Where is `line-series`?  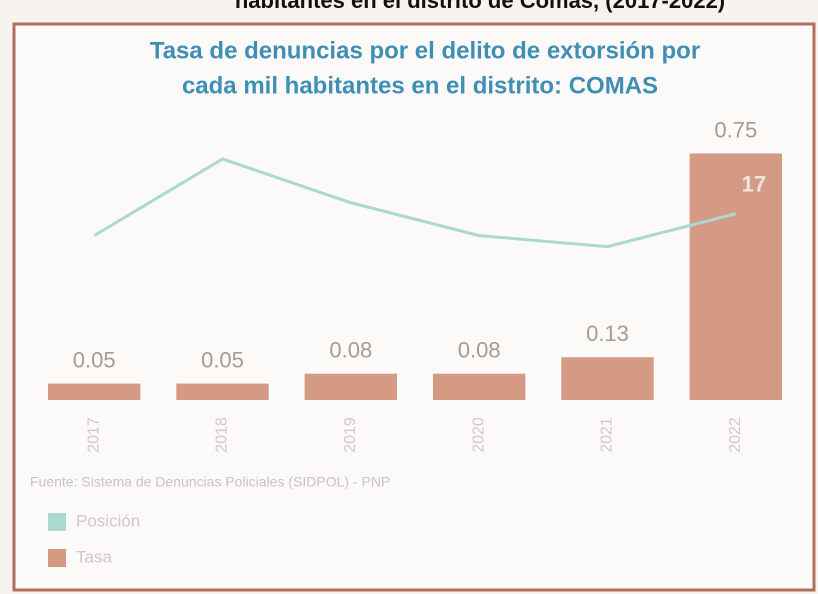 line-series is located at coordinates (415, 203).